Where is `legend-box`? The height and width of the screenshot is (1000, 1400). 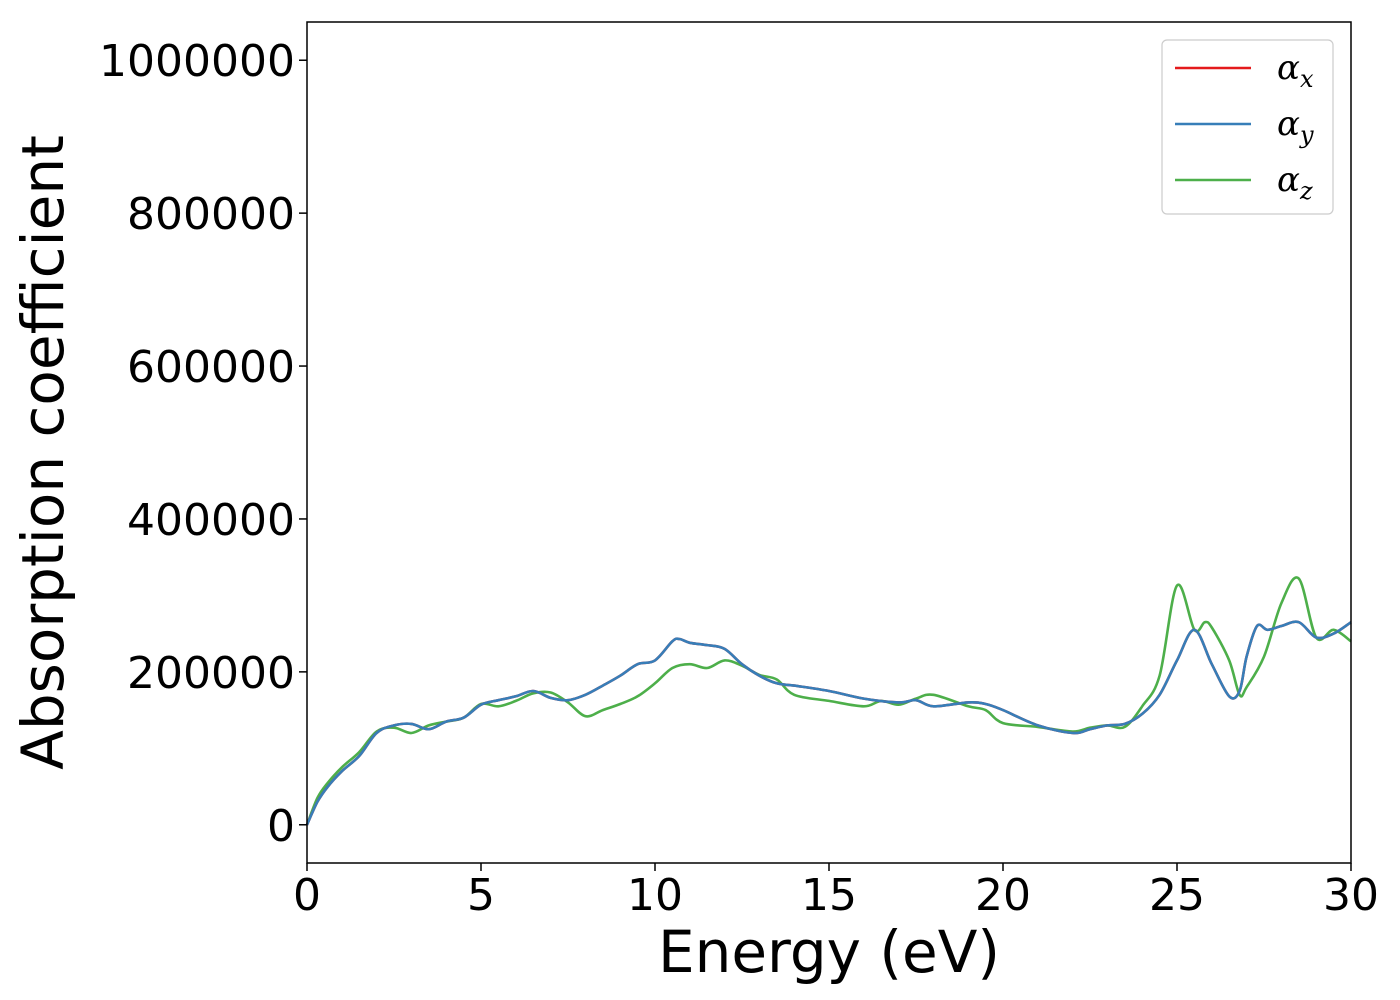 legend-box is located at coordinates (1247, 127).